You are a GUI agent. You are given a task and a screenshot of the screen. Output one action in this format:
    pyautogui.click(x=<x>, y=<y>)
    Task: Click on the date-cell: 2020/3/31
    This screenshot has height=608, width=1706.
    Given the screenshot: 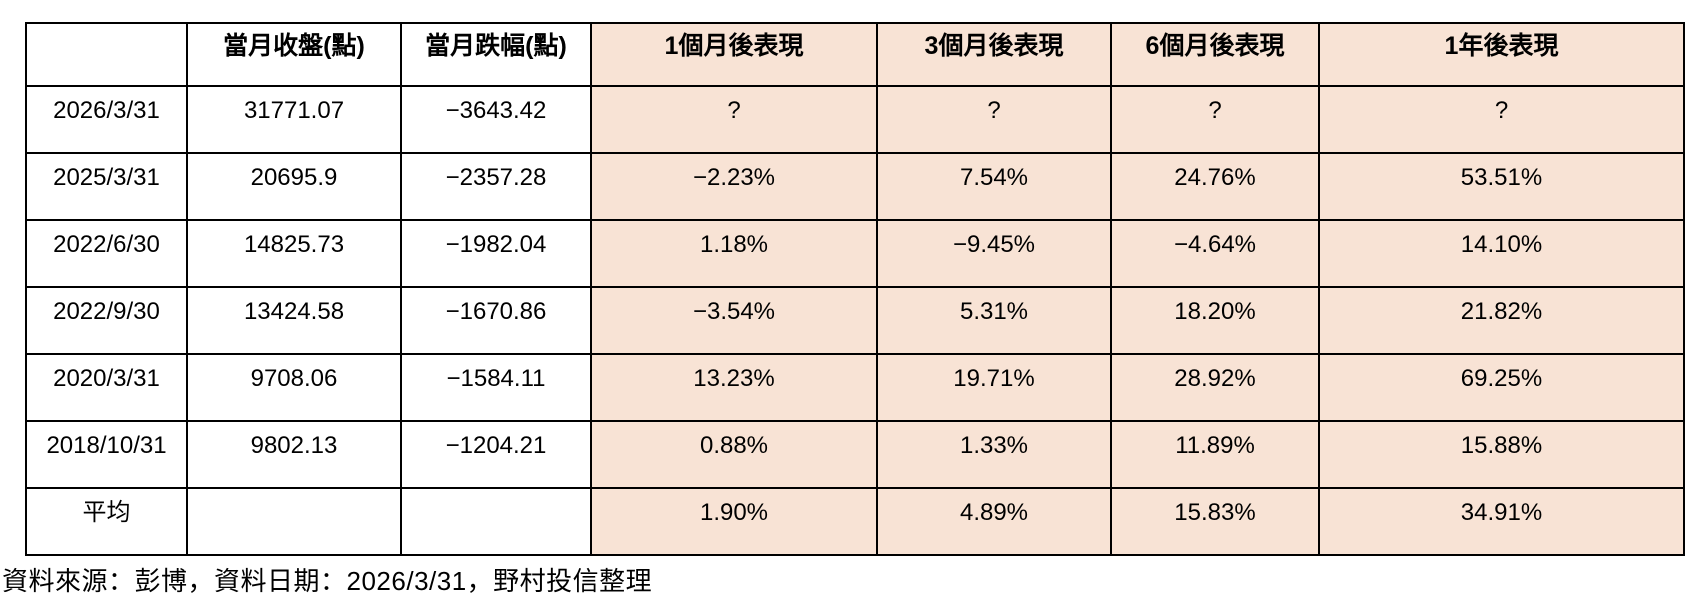 What is the action you would take?
    pyautogui.click(x=106, y=387)
    